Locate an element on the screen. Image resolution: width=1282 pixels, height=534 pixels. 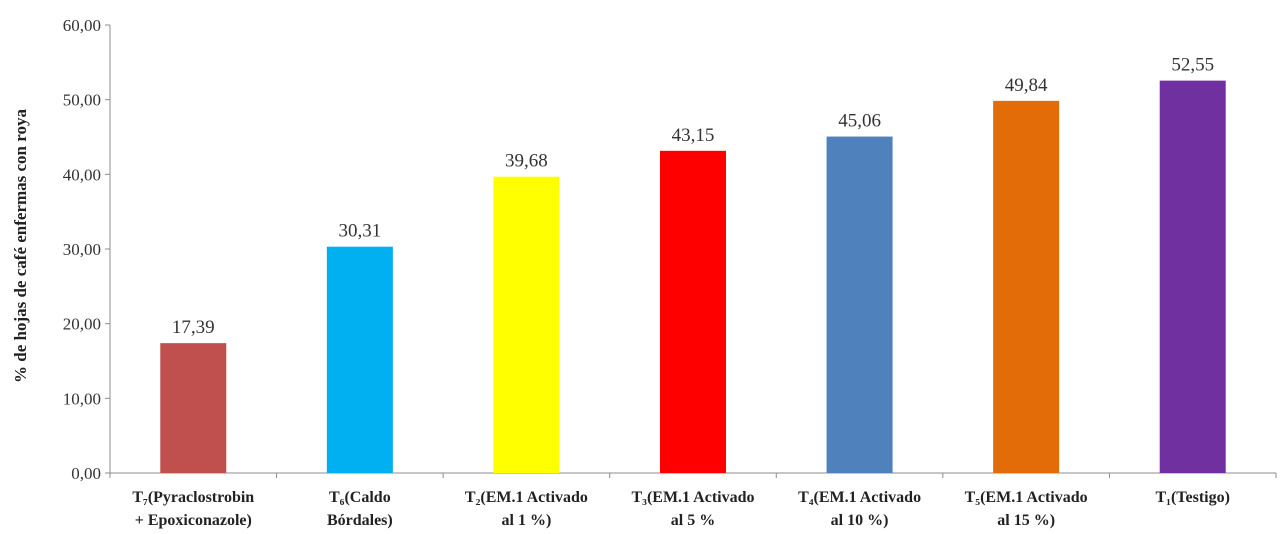
category-label: T₆(Caldo Bórdales) is located at coordinates (360, 509).